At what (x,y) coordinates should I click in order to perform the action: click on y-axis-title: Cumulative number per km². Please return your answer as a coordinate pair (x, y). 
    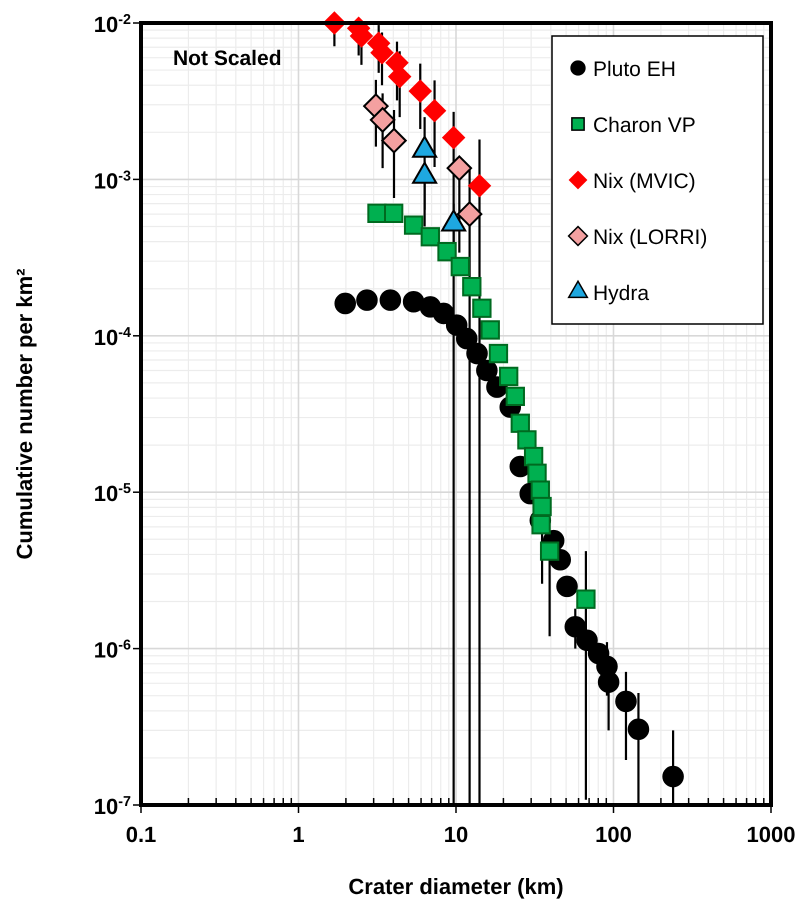
    Looking at the image, I should click on (24, 414).